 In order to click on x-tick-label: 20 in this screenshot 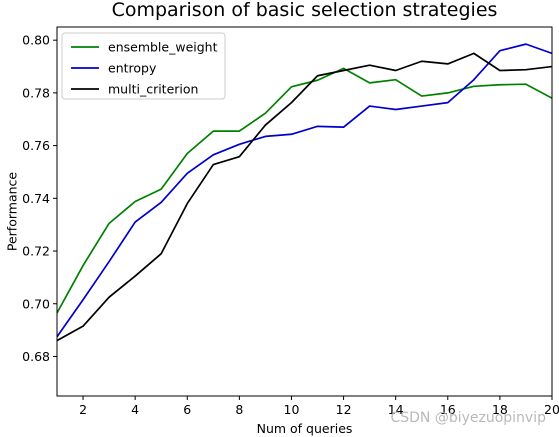, I will do `click(551, 409)`.